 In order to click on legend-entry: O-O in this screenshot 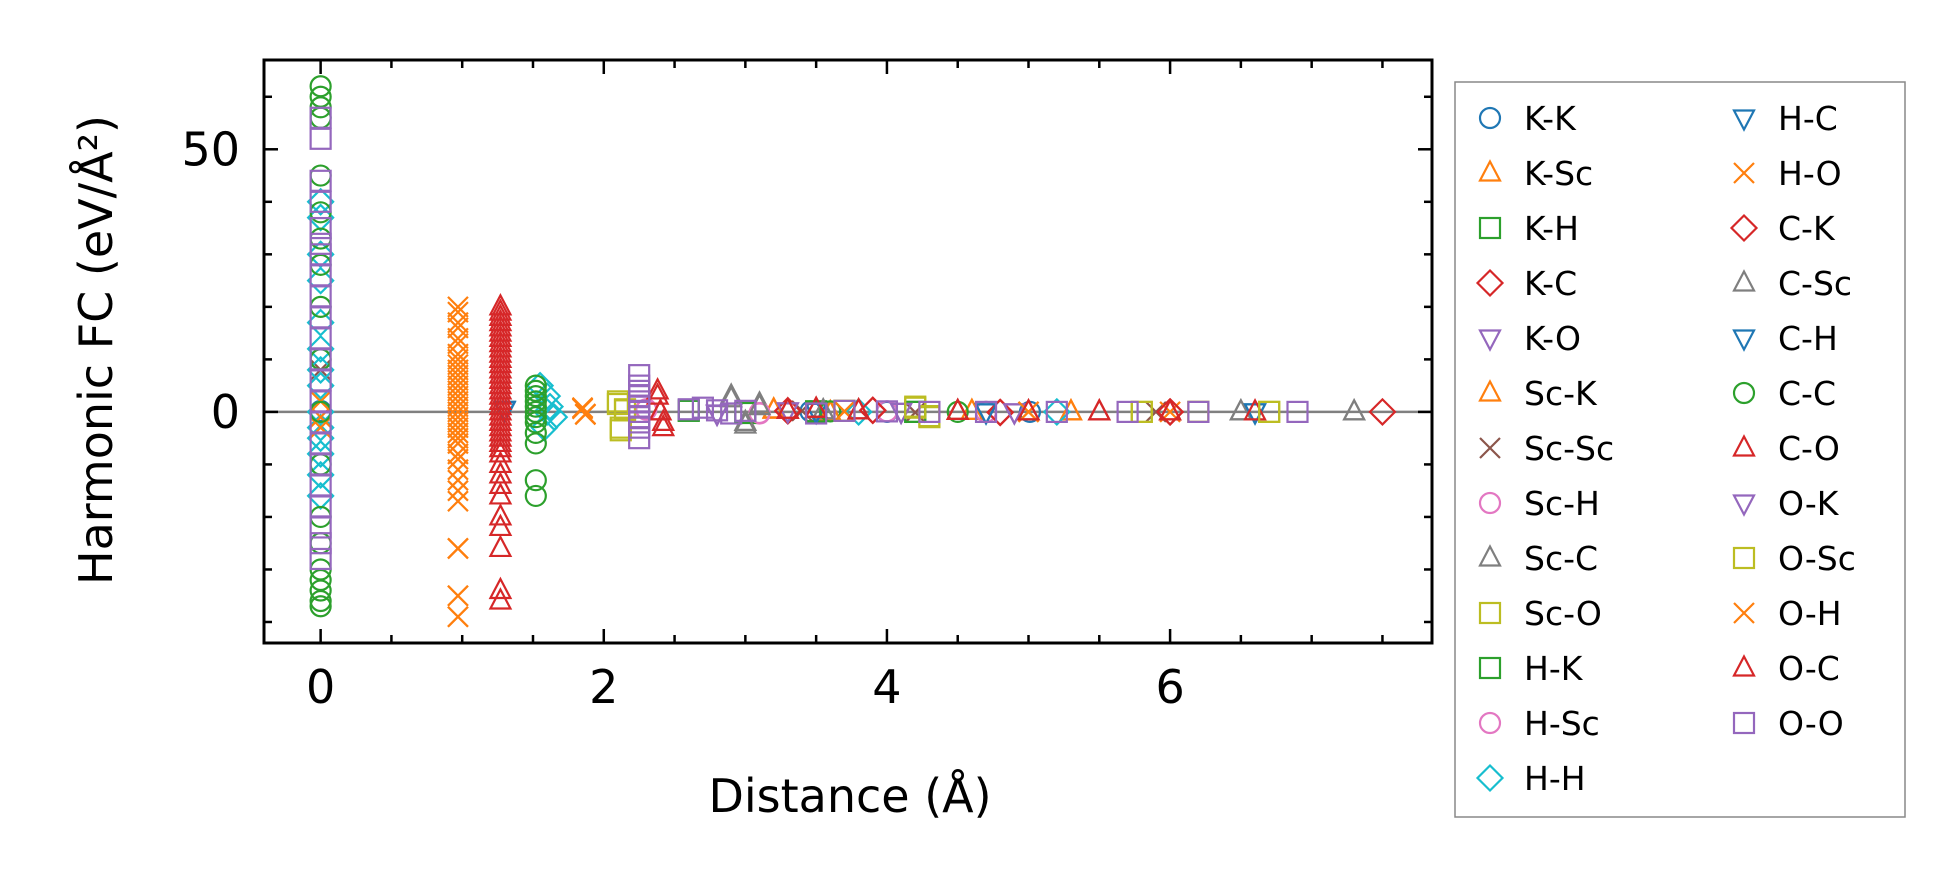, I will do `click(1788, 723)`.